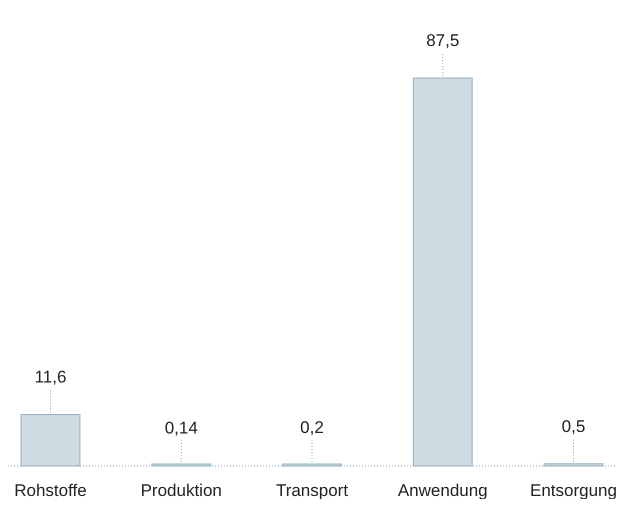  I want to click on data-label: 0,14, so click(181, 428).